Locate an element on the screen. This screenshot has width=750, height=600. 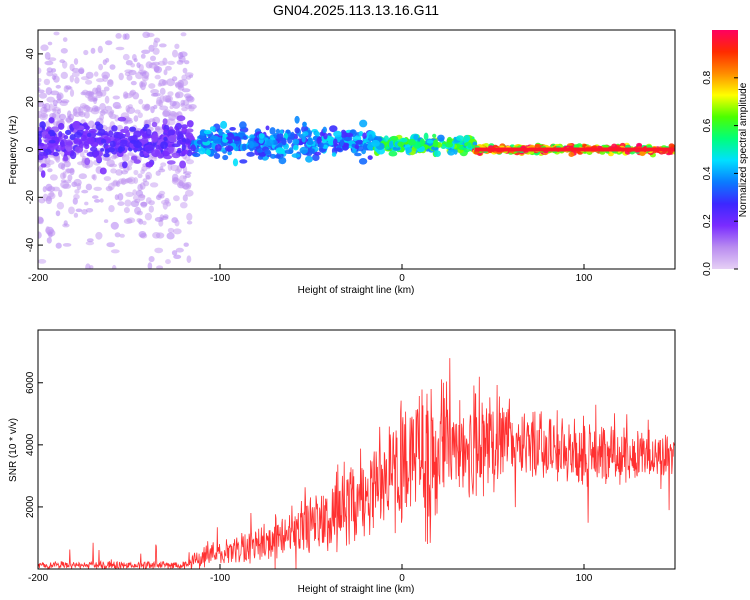
spectrogram-carrier-line is located at coordinates (574, 149).